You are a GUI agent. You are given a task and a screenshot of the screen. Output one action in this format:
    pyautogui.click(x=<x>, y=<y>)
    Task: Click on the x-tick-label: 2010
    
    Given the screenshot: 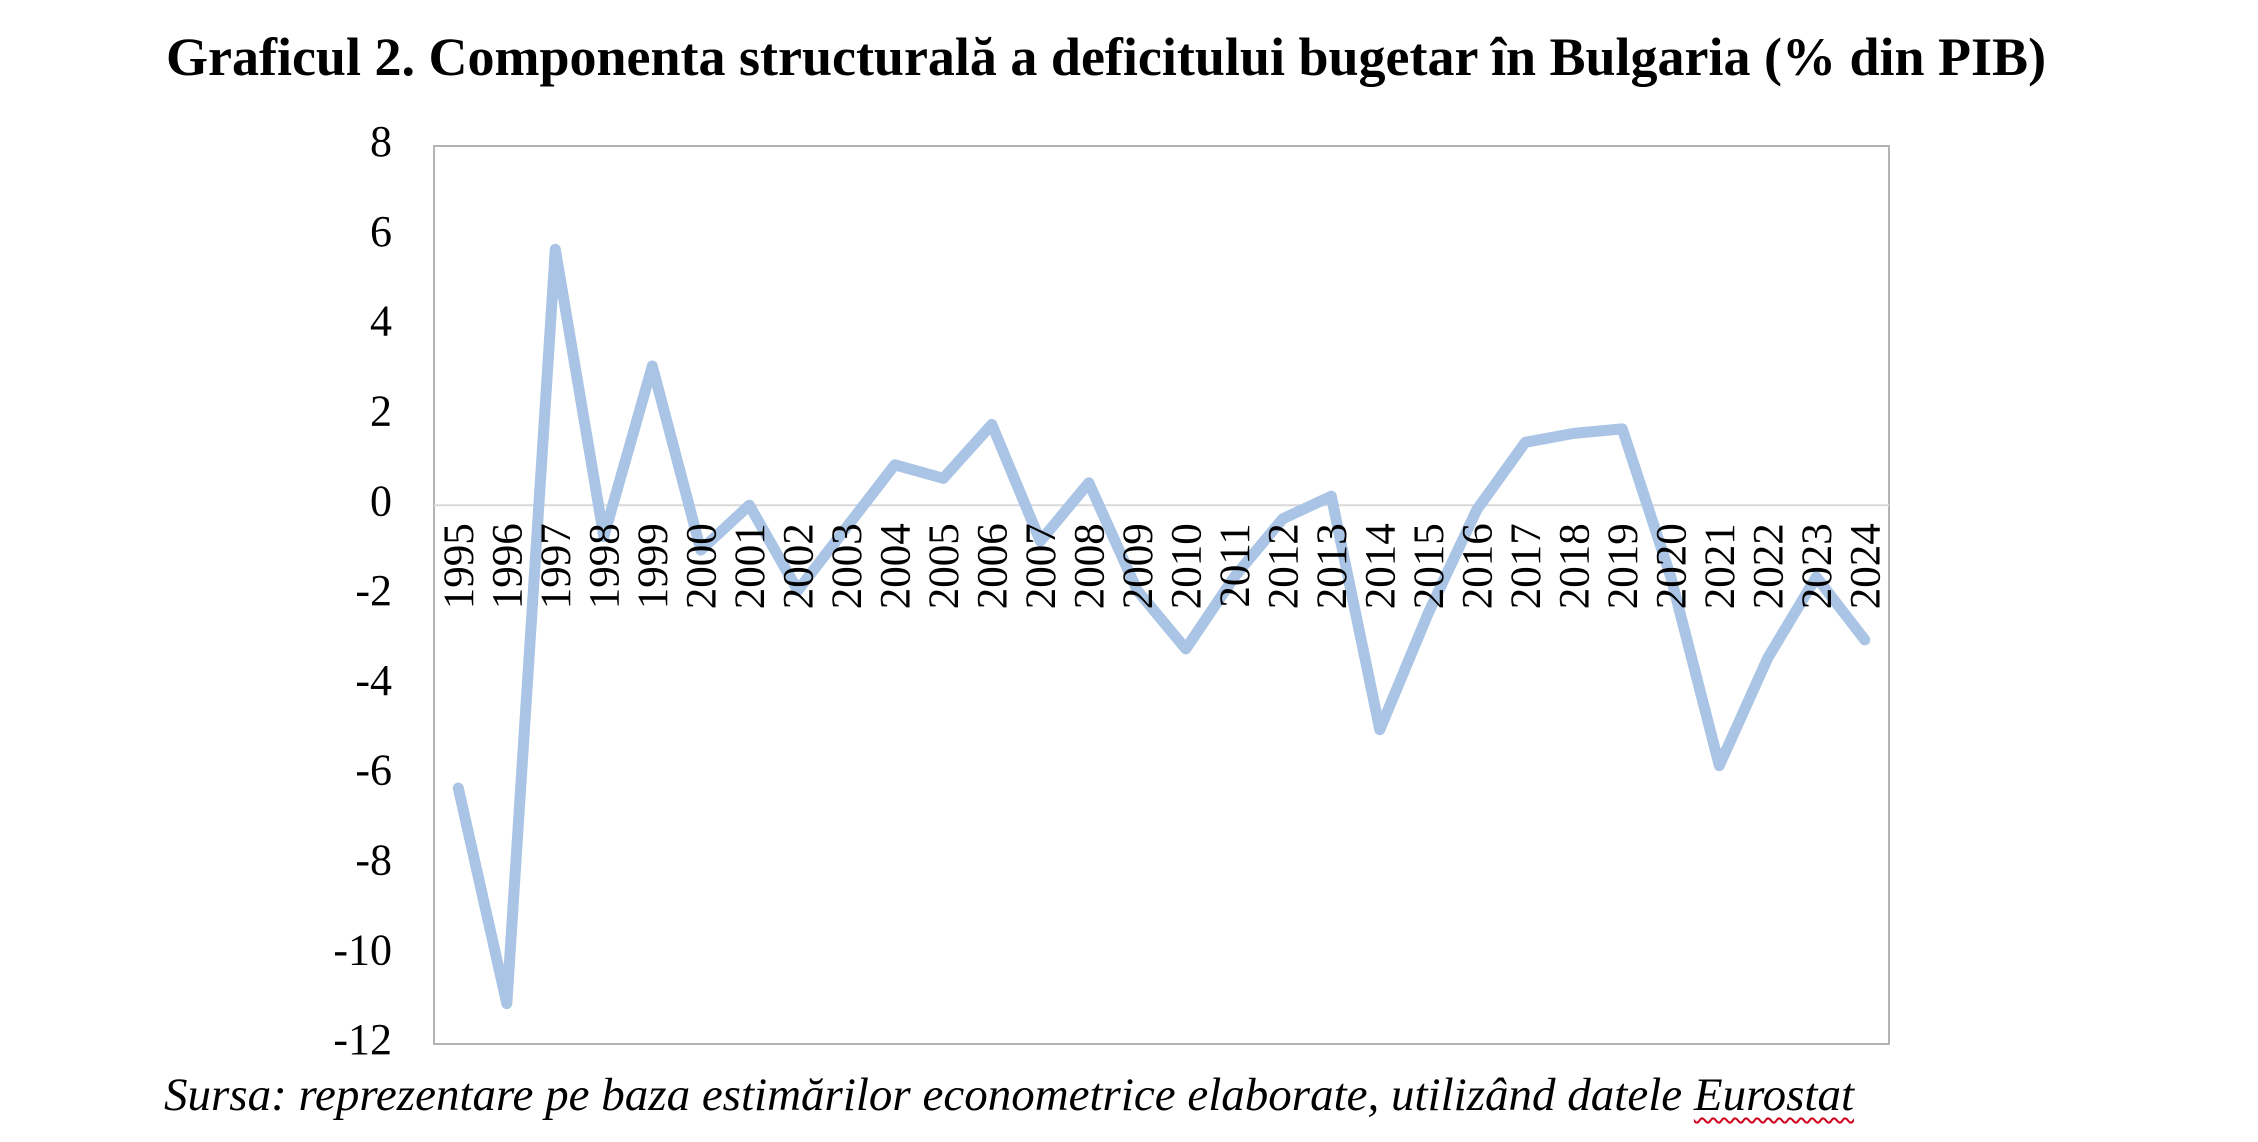 What is the action you would take?
    pyautogui.click(x=1187, y=566)
    